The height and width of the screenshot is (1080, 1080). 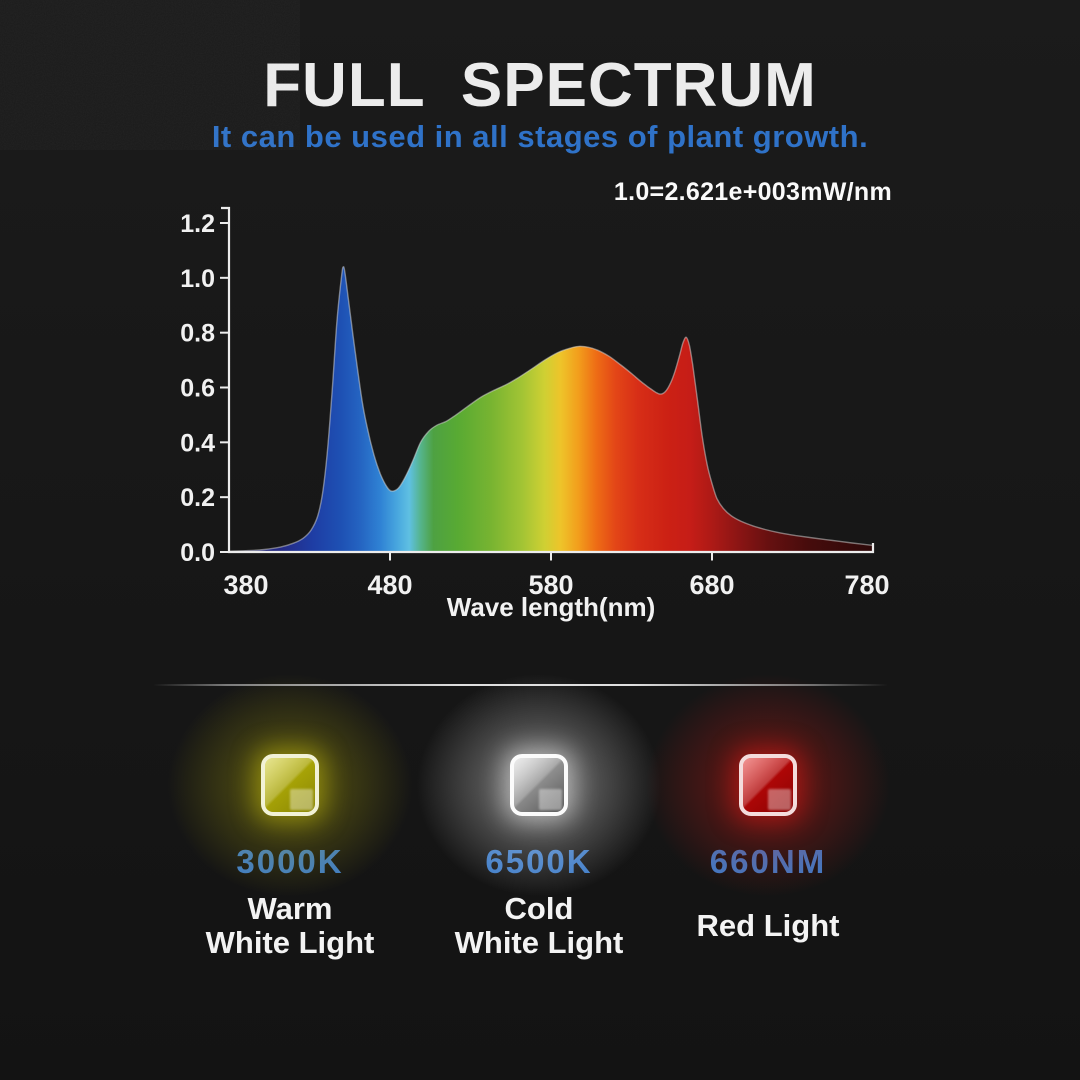 I want to click on red-led-icon, so click(x=768, y=785).